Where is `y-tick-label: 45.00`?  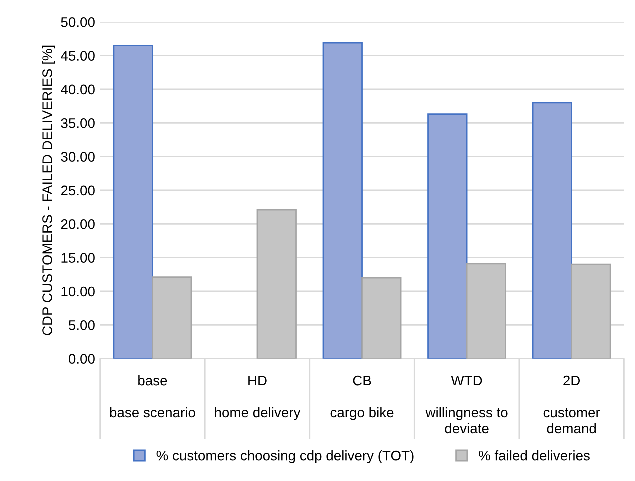
y-tick-label: 45.00 is located at coordinates (78, 56).